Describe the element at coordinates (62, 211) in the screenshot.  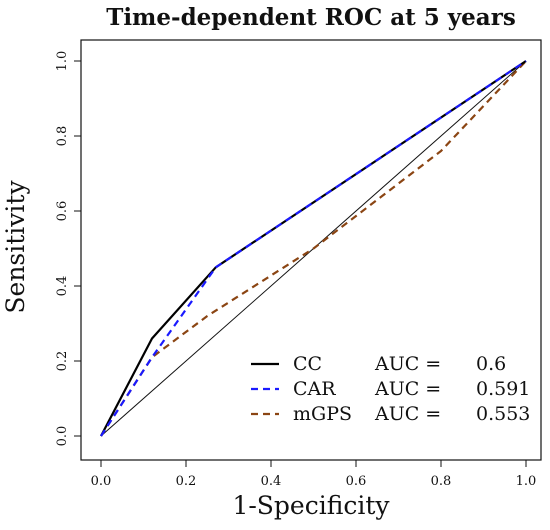
I see `y-tick-label: 0.6` at that location.